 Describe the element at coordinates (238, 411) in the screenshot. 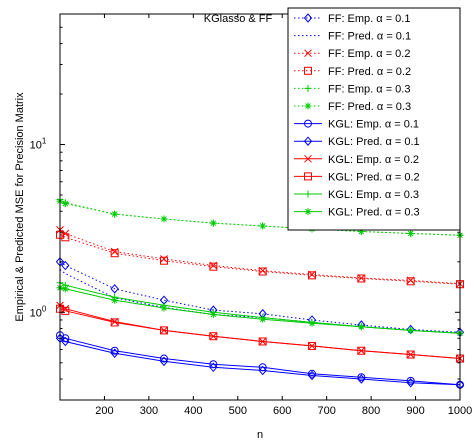

I see `x-tick-label: 500` at that location.